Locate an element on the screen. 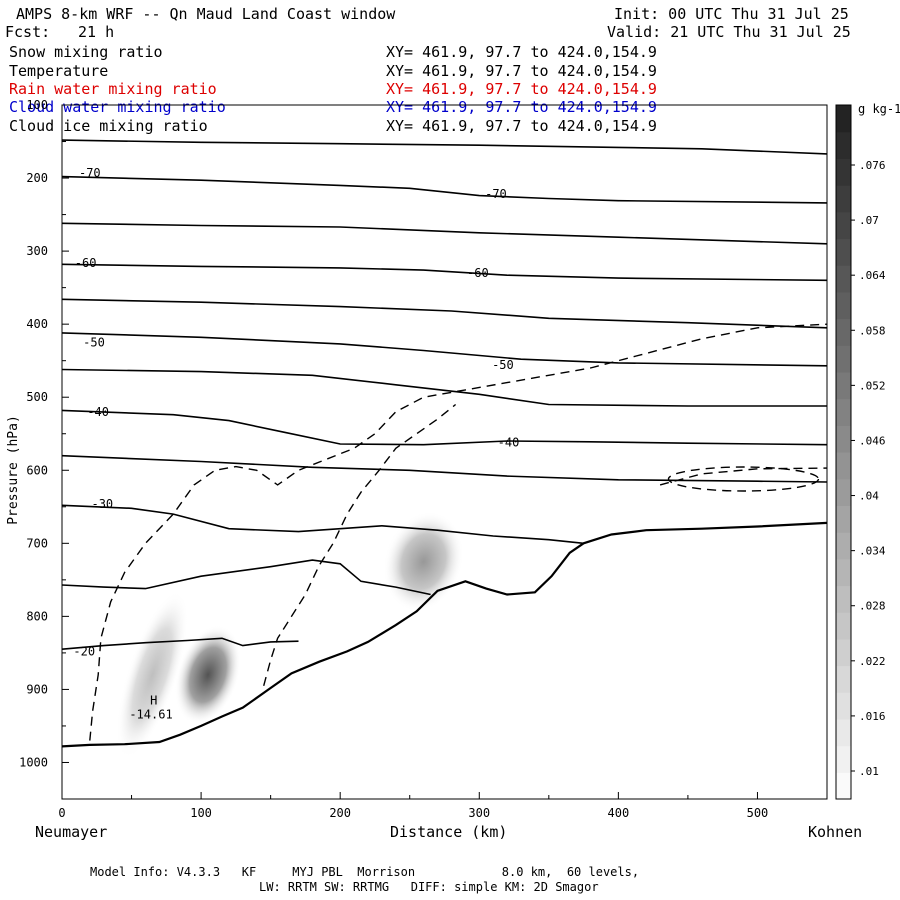 Image resolution: width=900 pixels, height=900 pixels. snow-contour-loop is located at coordinates (743, 479).